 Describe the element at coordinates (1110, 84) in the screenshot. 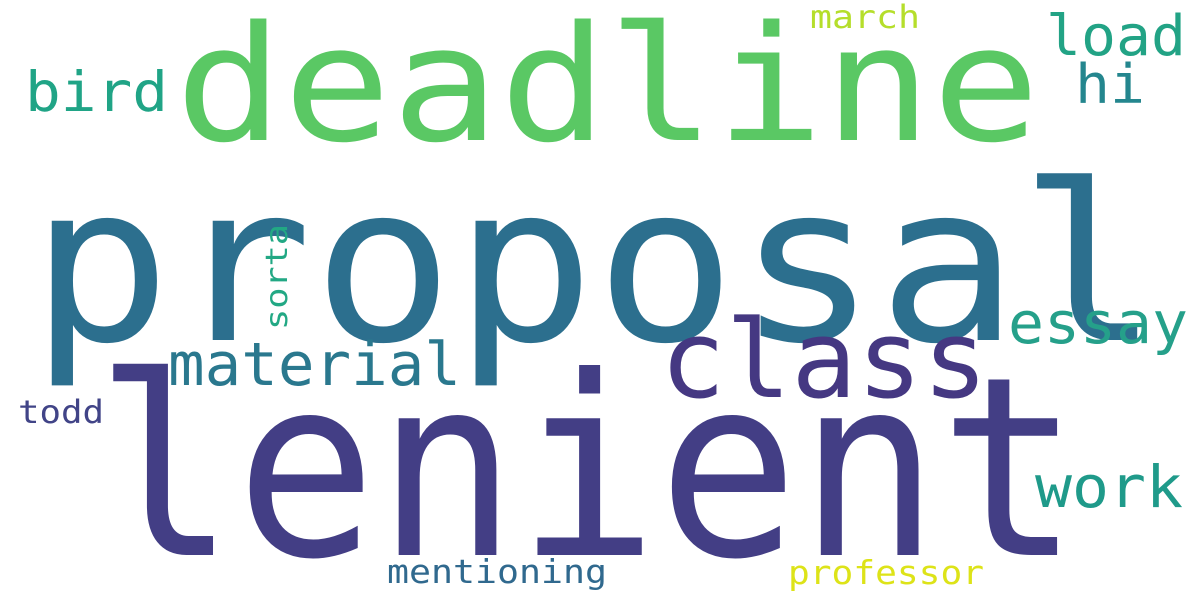

I see `word-hi: hi` at that location.